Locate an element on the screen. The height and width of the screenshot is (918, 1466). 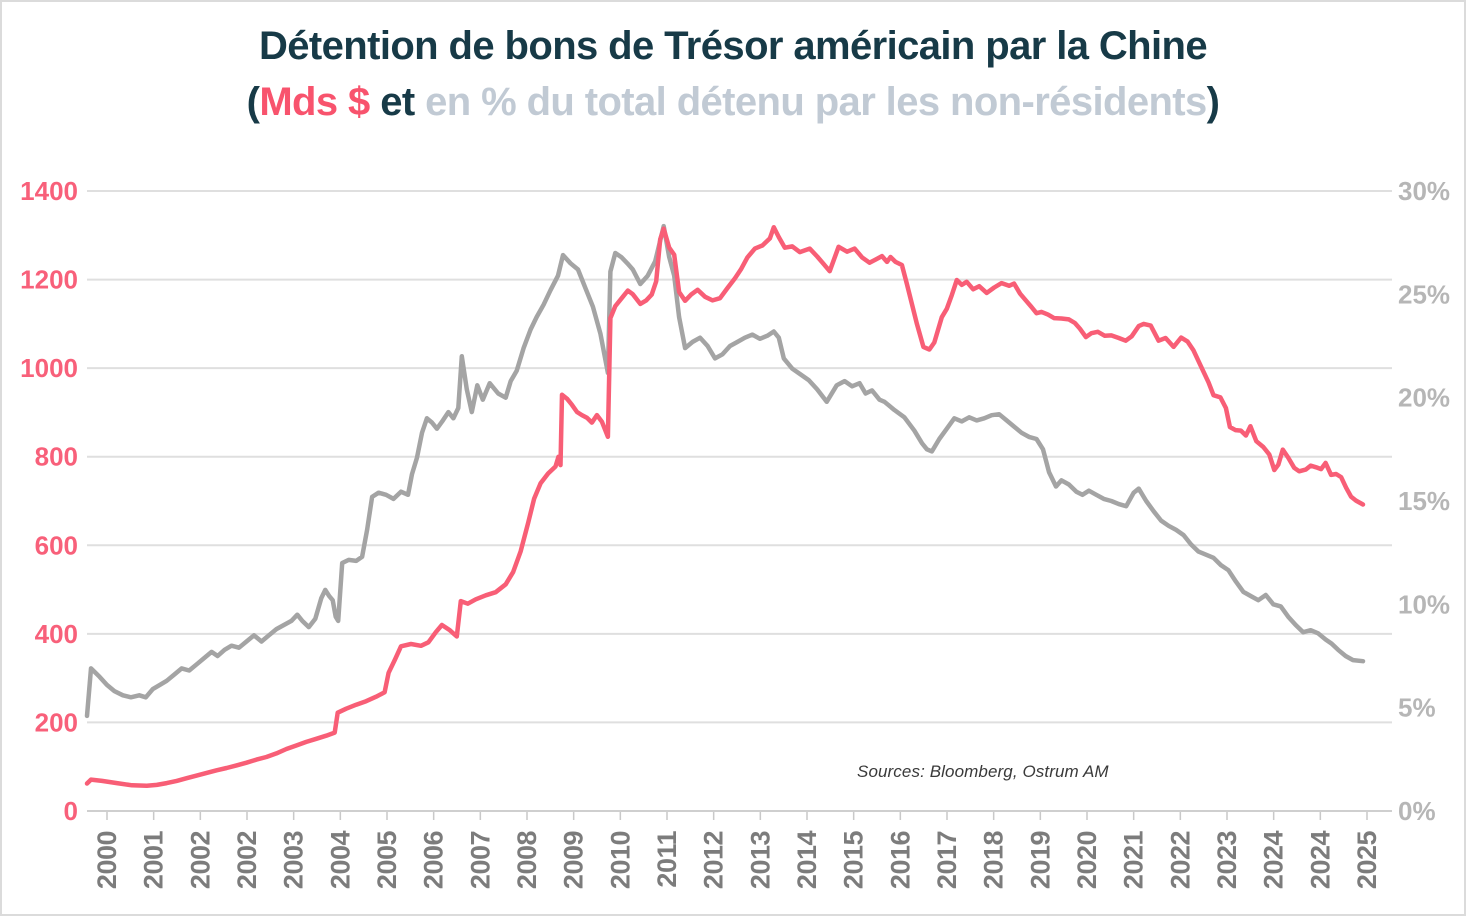
x-tick-label: 2011 is located at coordinates (667, 859).